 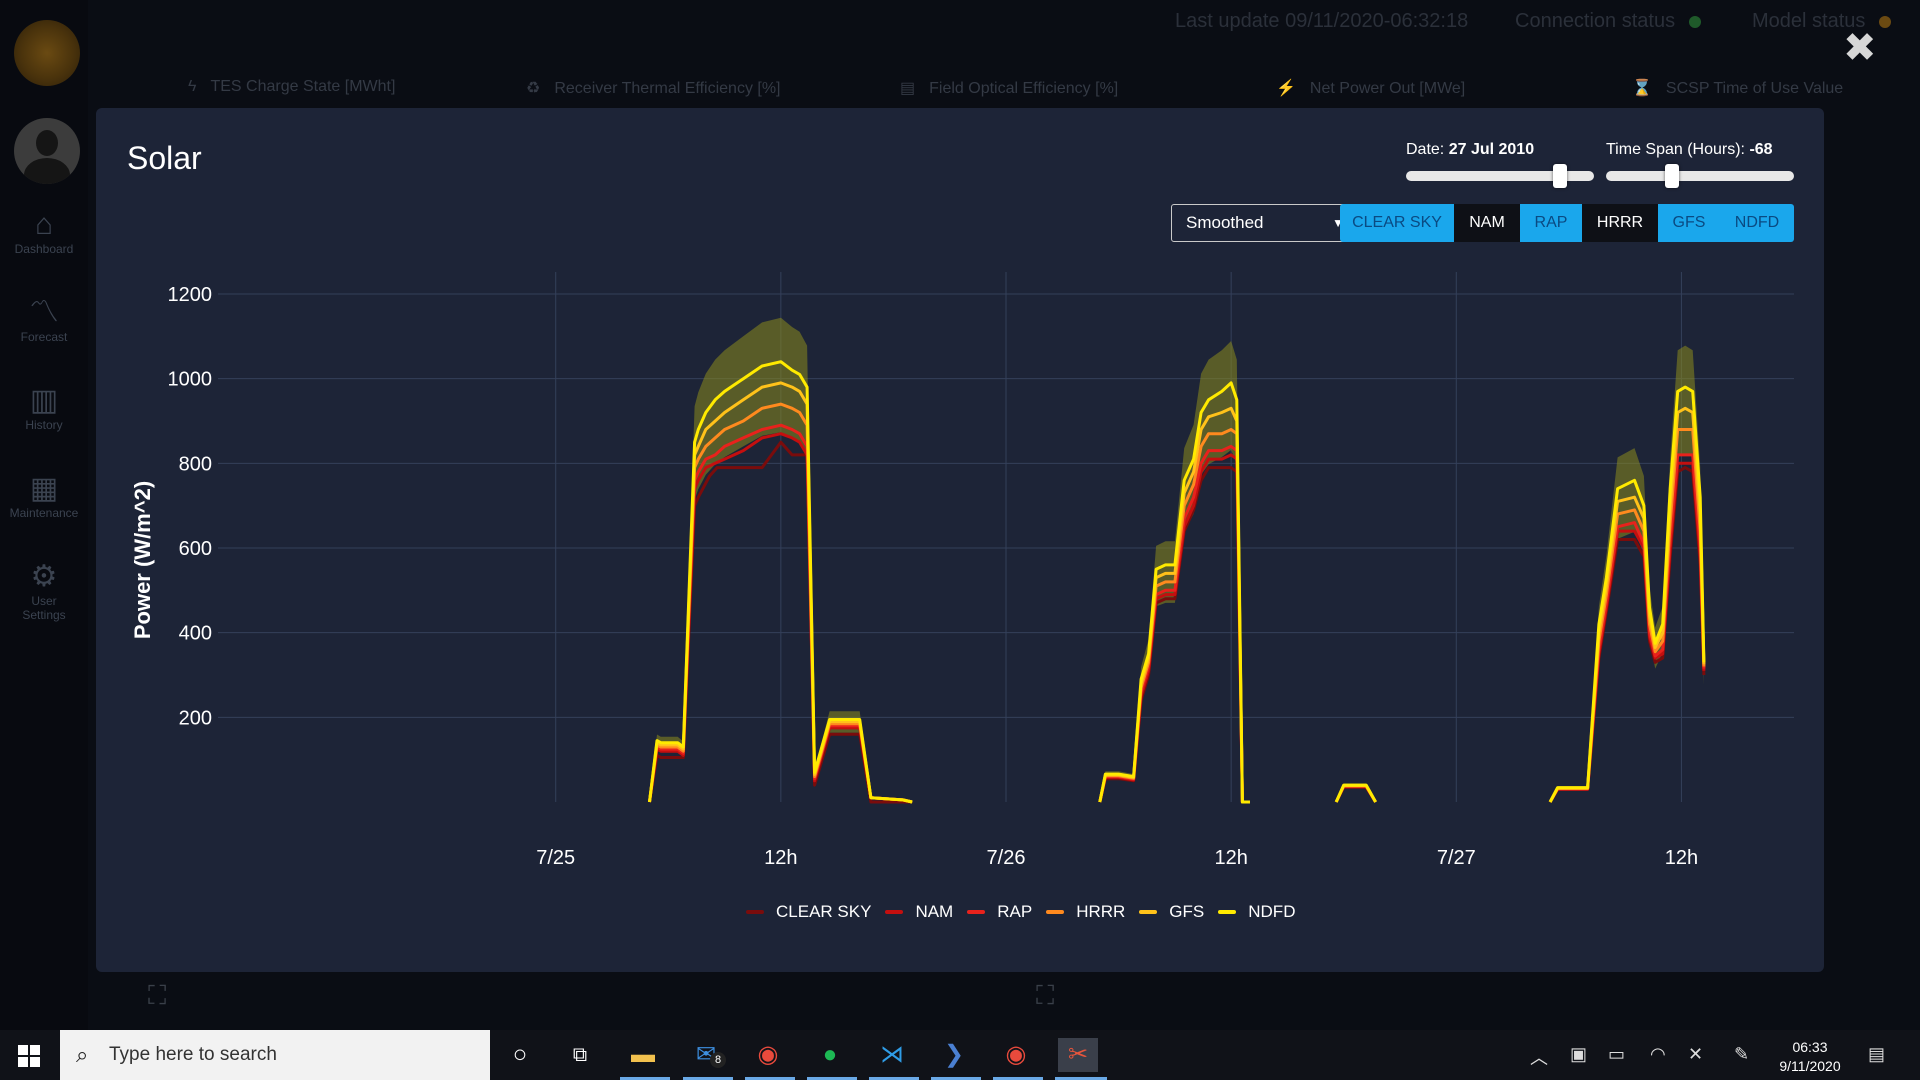 I want to click on tile-net-power: ⚡ Net Power Out [MWe], so click(x=1370, y=88).